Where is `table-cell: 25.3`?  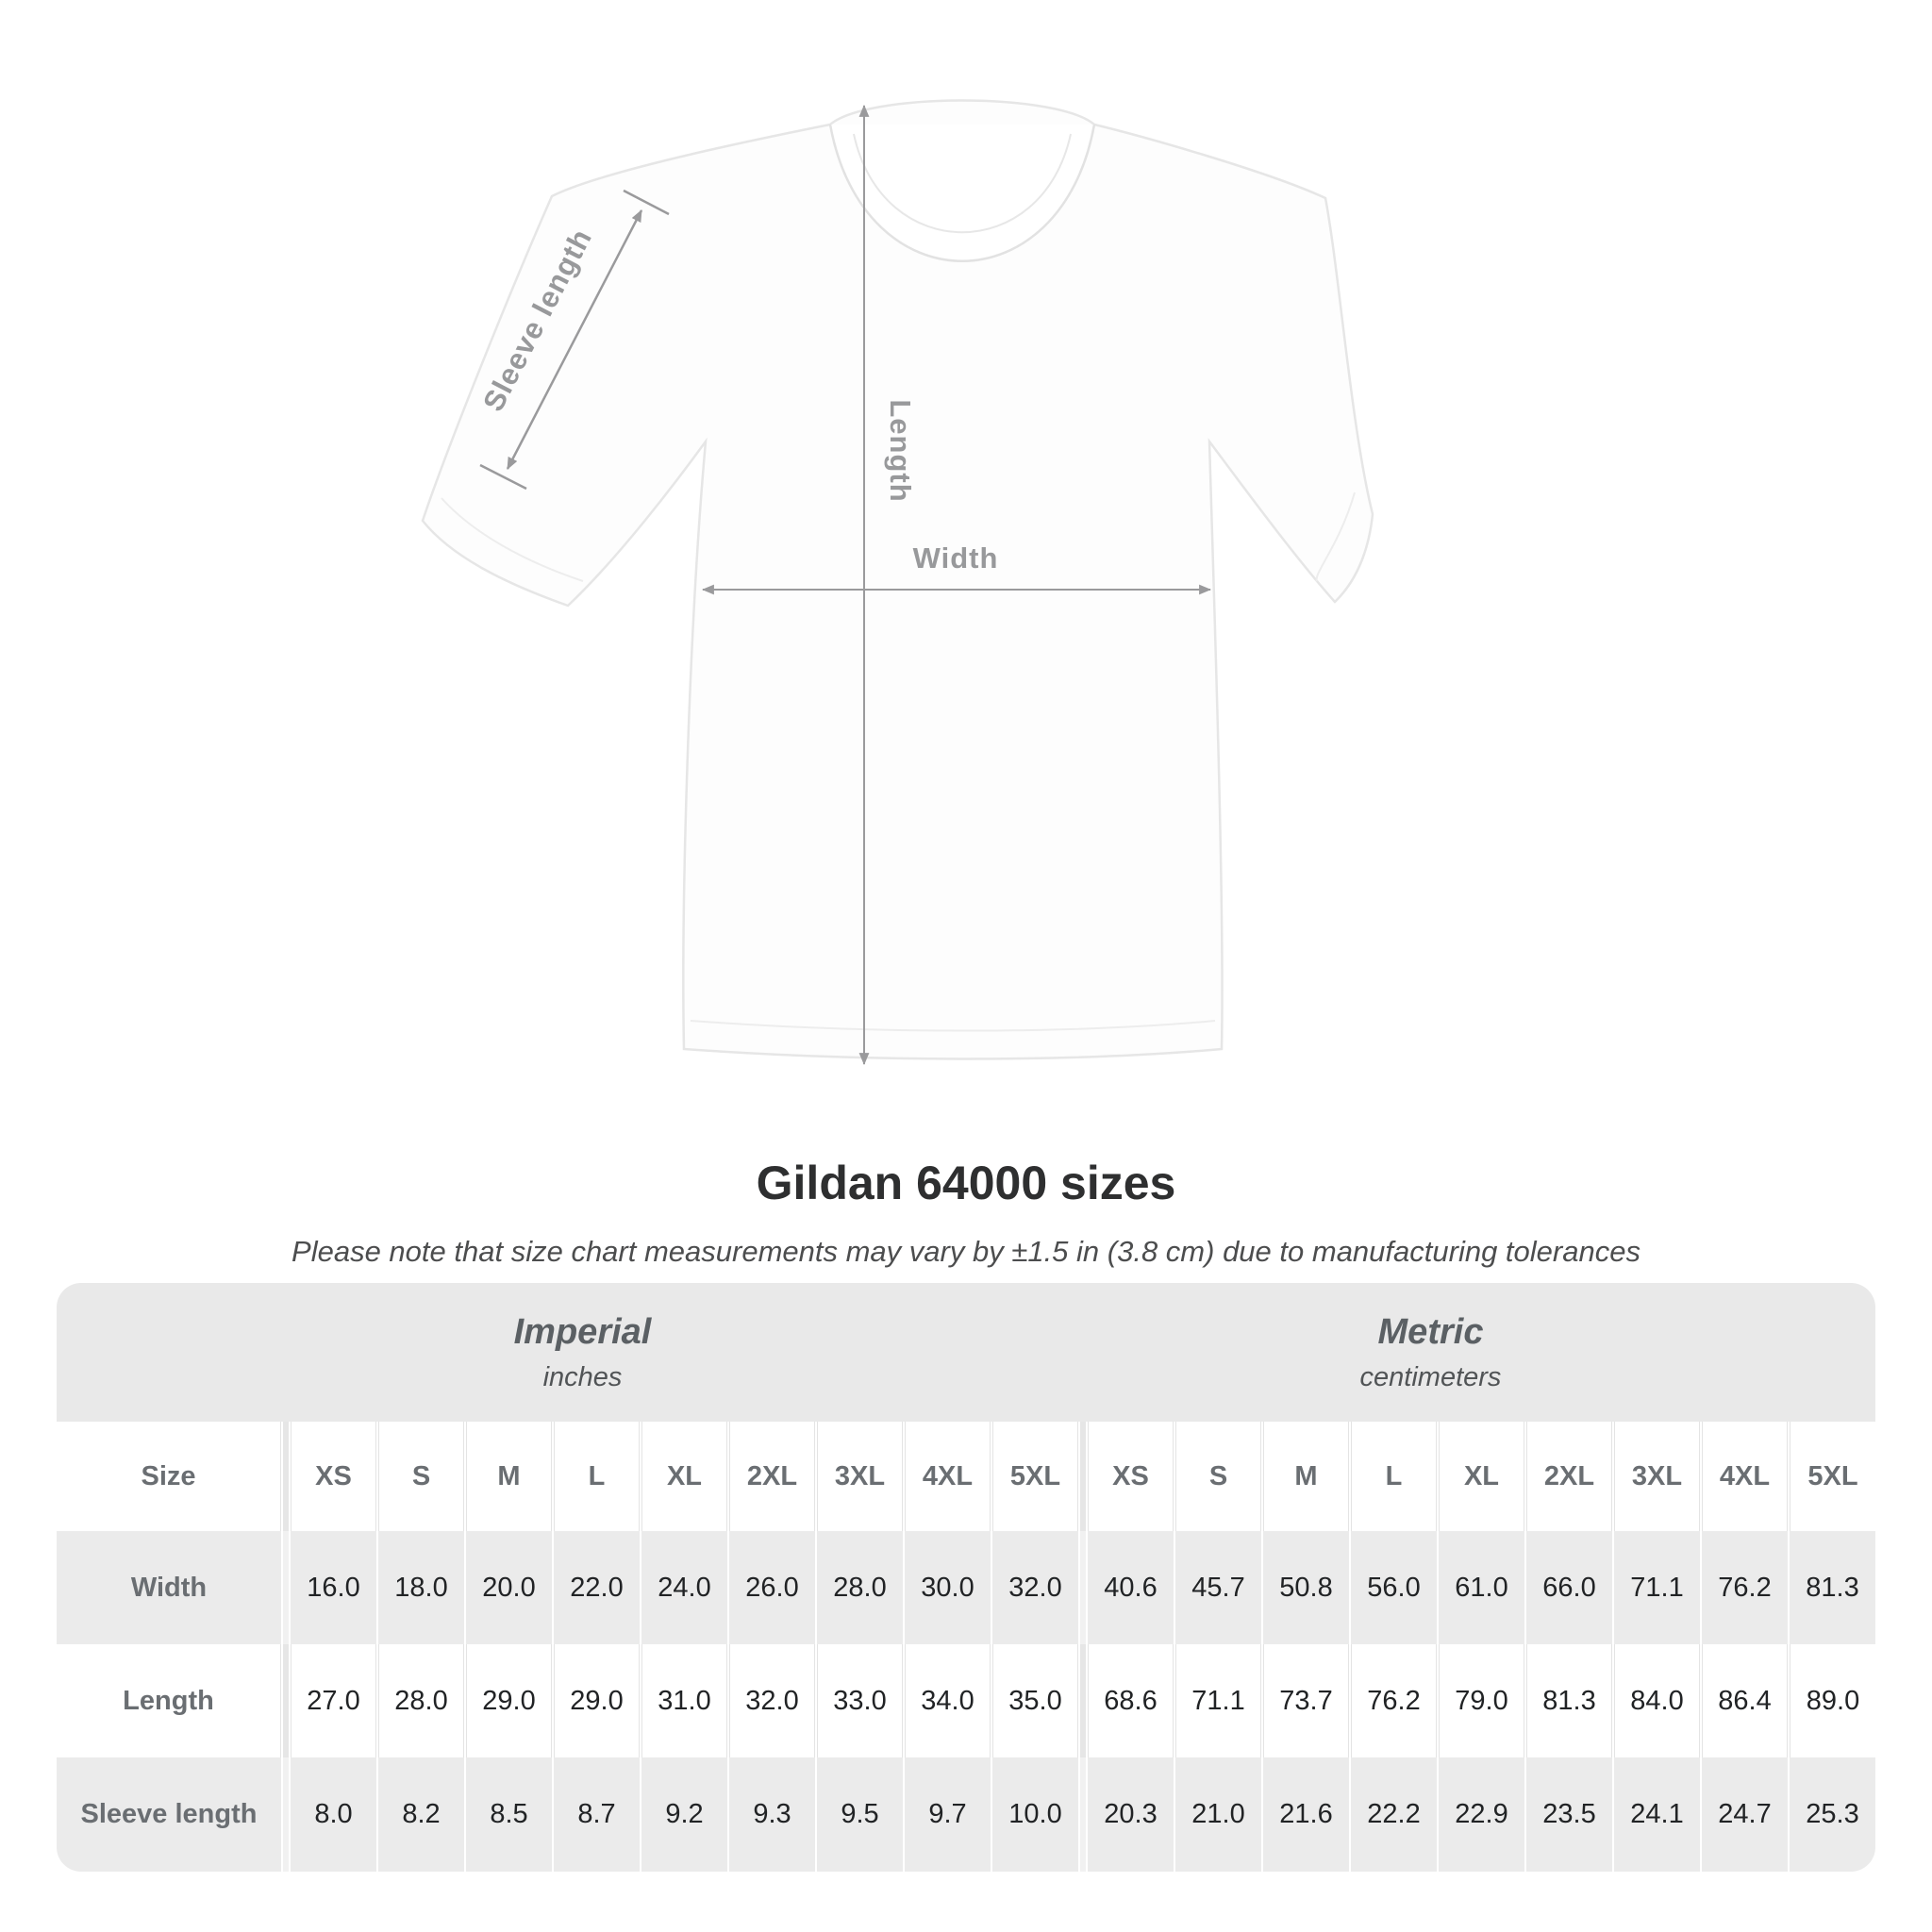 table-cell: 25.3 is located at coordinates (1833, 1814).